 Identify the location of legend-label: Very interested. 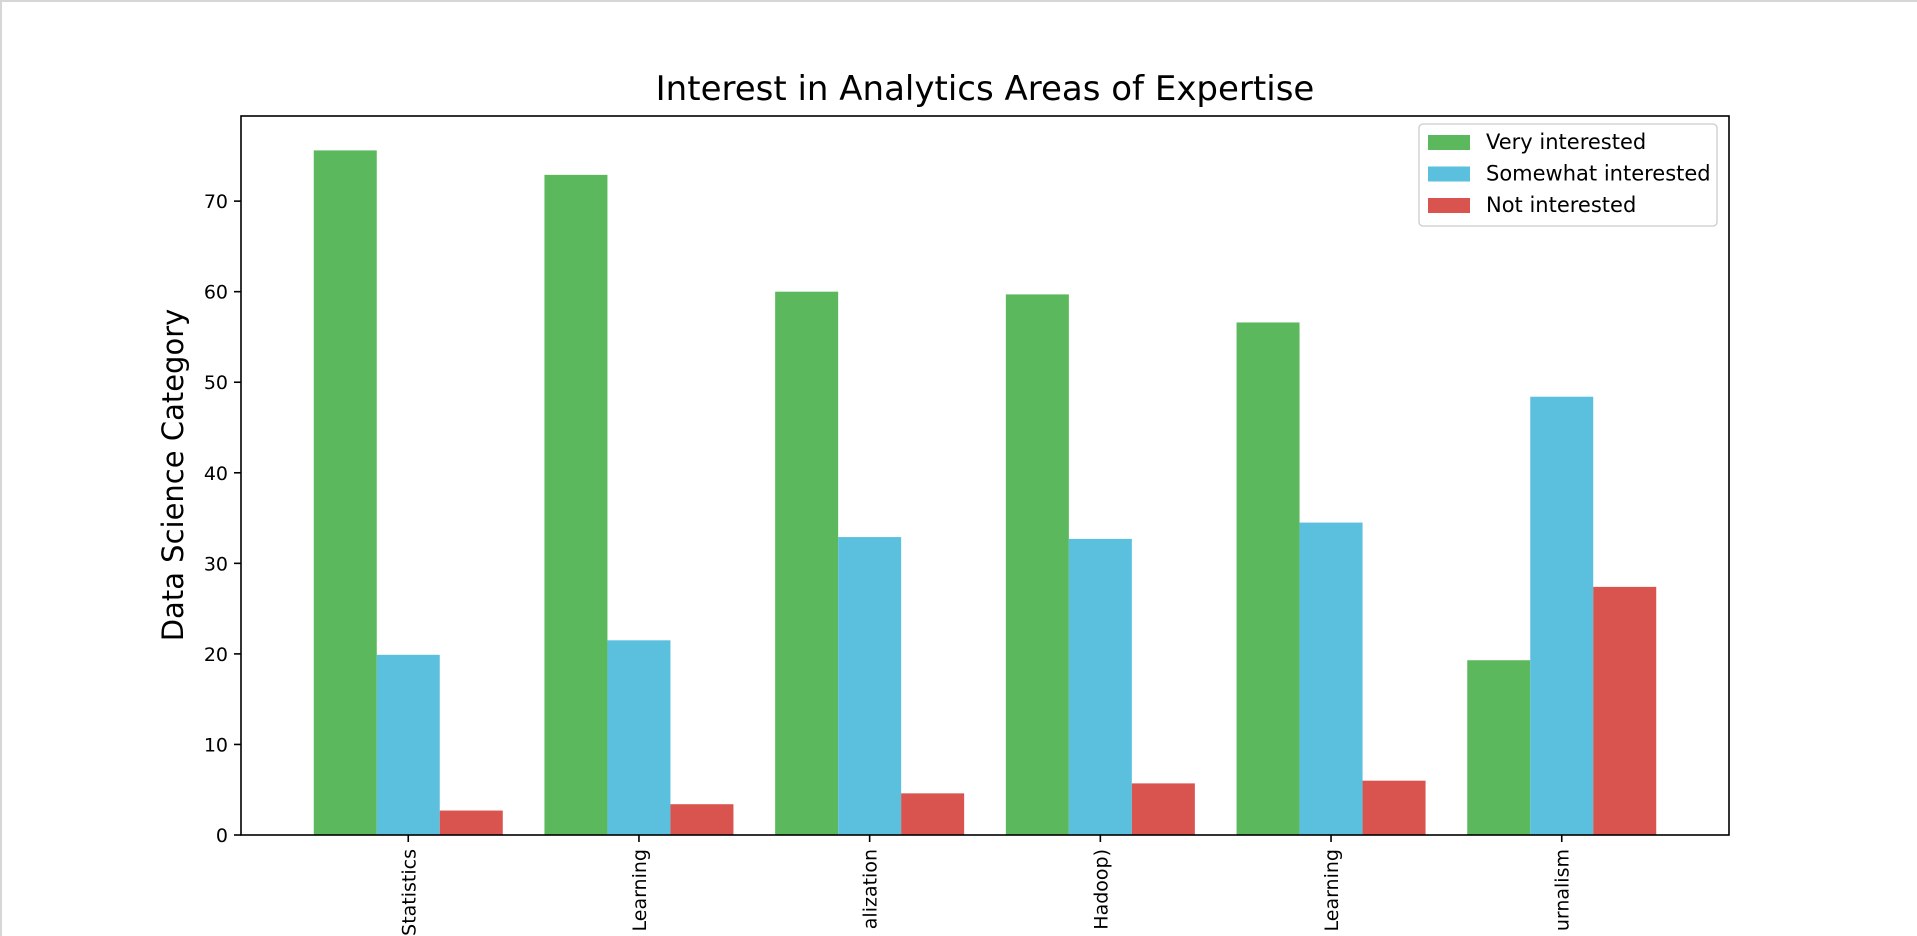
(1566, 142).